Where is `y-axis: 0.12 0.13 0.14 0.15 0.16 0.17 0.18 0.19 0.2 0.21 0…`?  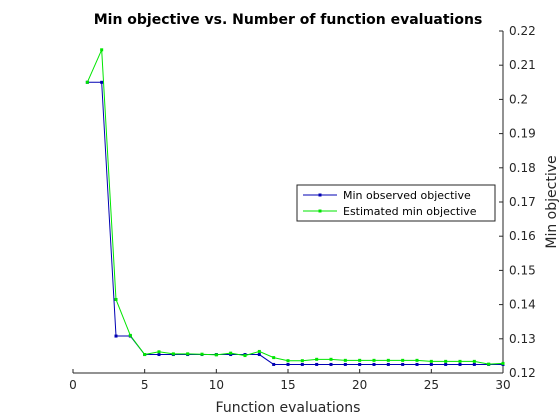 y-axis: 0.12 0.13 0.14 0.15 0.16 0.17 0.18 0.19 0.2 0.21 0… is located at coordinates (517, 202).